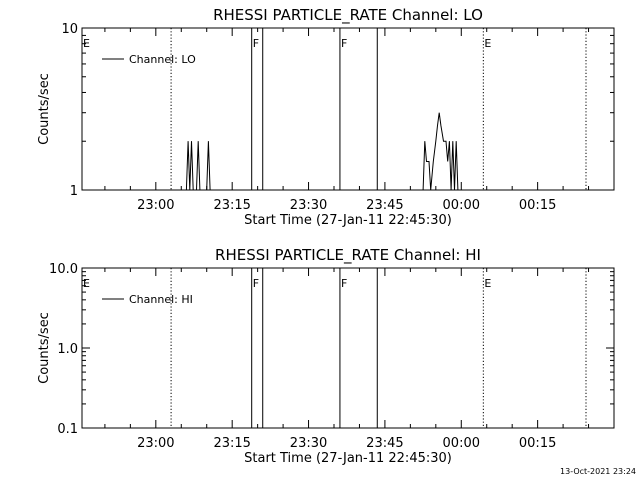  Describe the element at coordinates (161, 299) in the screenshot. I see `legend-label: Channel: HI` at that location.